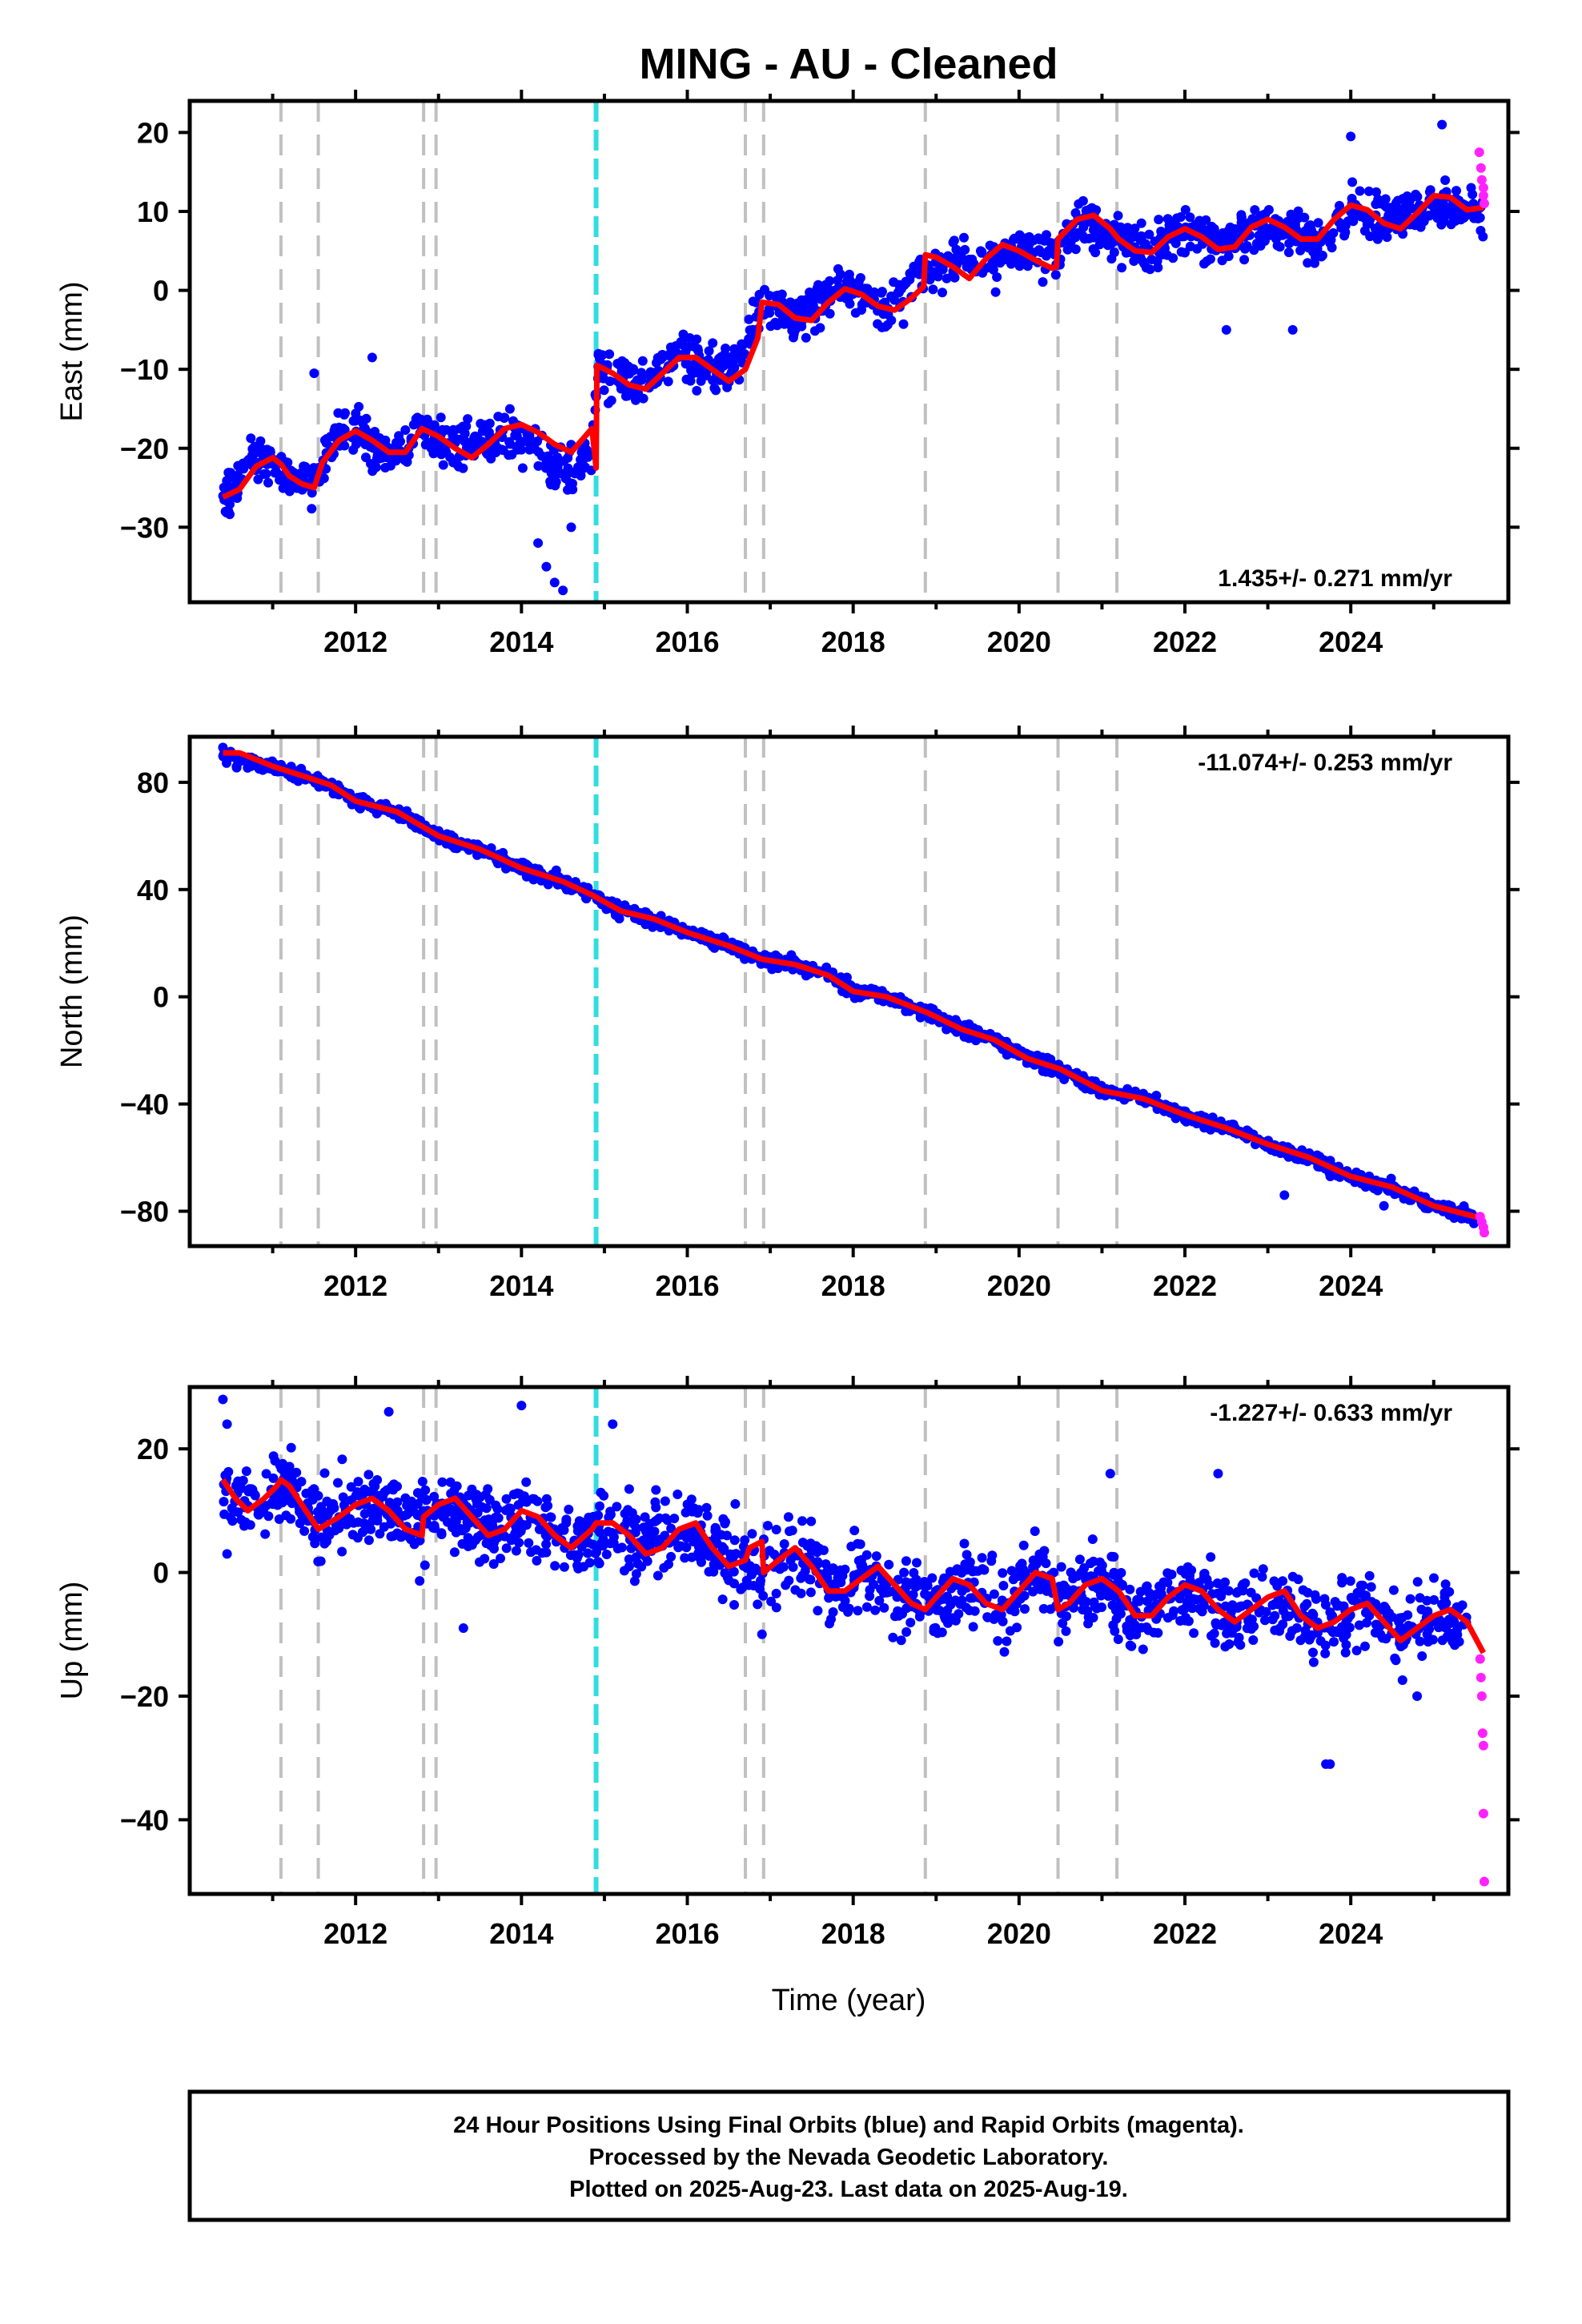 The height and width of the screenshot is (2324, 1582). Describe the element at coordinates (849, 2000) in the screenshot. I see `x-axis-label: Time (year)` at that location.